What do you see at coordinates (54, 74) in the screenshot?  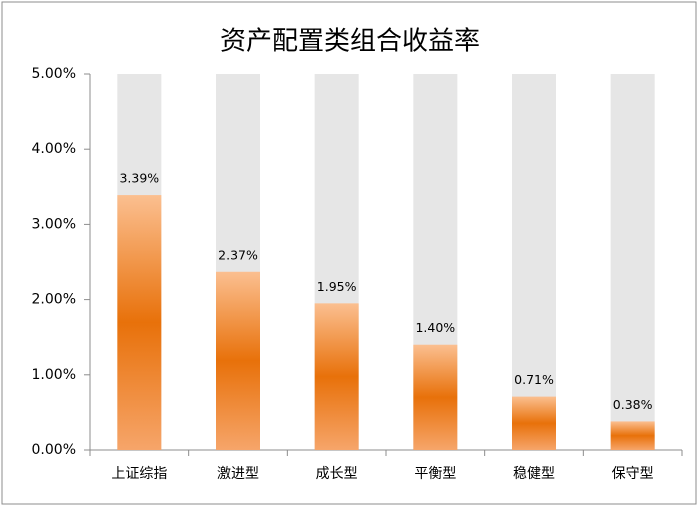 I see `y-tick-label: 5.00%` at bounding box center [54, 74].